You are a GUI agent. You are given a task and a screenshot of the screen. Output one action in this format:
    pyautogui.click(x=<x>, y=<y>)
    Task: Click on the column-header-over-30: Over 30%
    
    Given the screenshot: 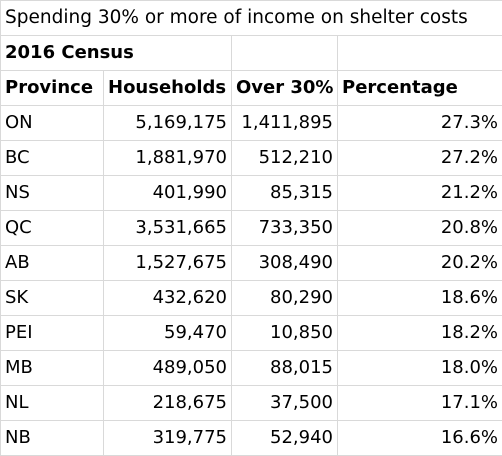 What is the action you would take?
    pyautogui.click(x=284, y=88)
    